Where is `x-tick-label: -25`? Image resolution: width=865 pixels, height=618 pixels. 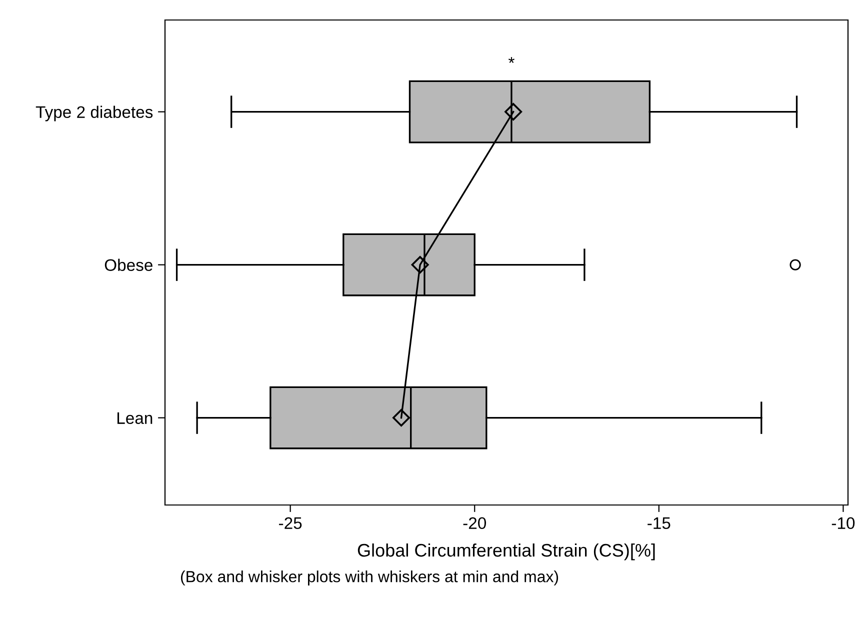
x-tick-label: -25 is located at coordinates (290, 523).